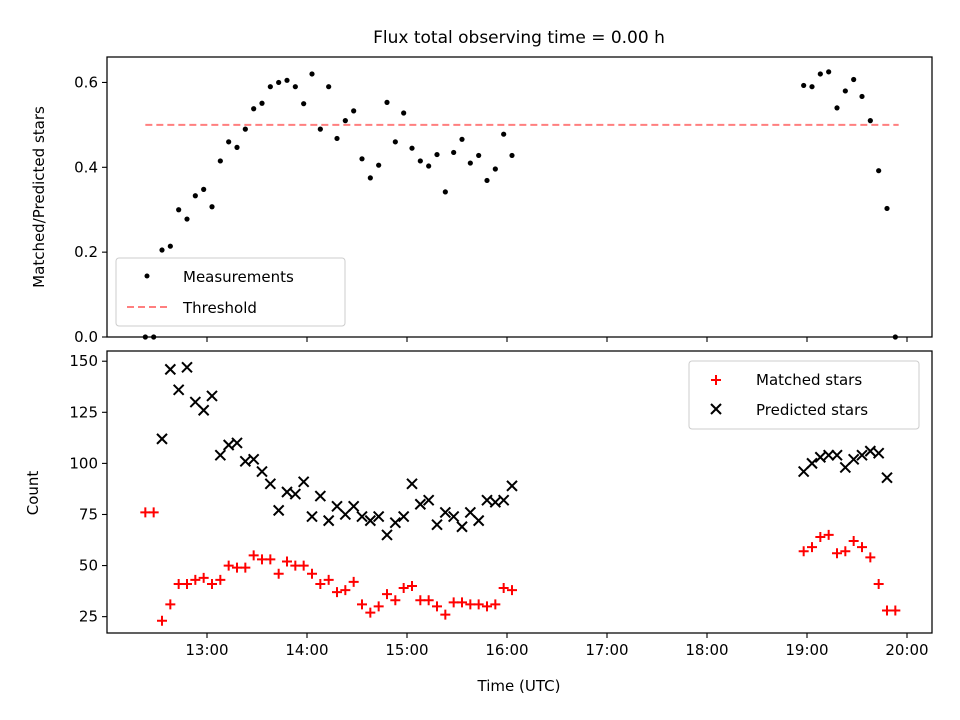  I want to click on y-tick-label: 25, so click(88, 617).